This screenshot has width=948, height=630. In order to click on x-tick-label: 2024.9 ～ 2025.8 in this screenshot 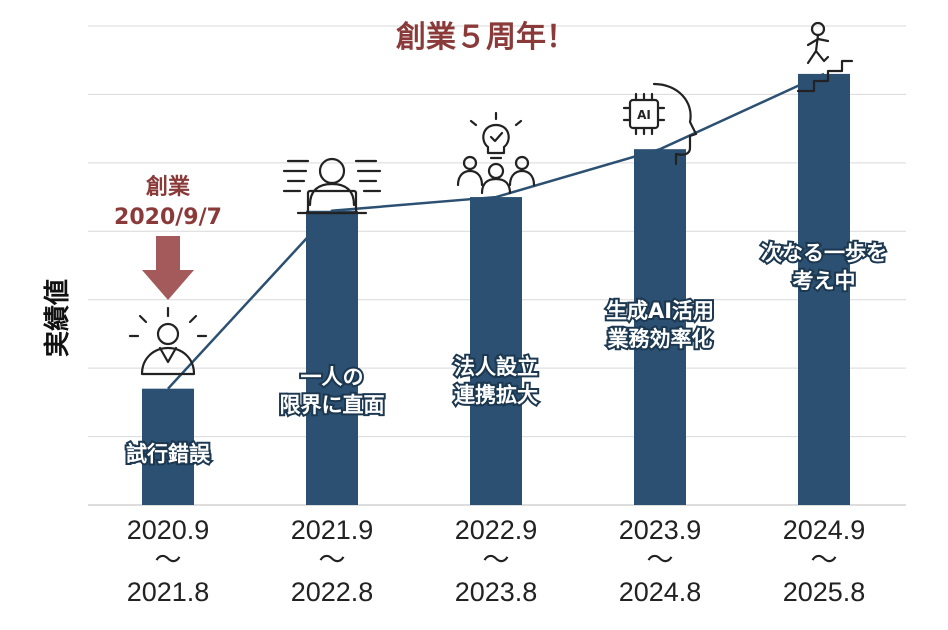, I will do `click(824, 561)`.